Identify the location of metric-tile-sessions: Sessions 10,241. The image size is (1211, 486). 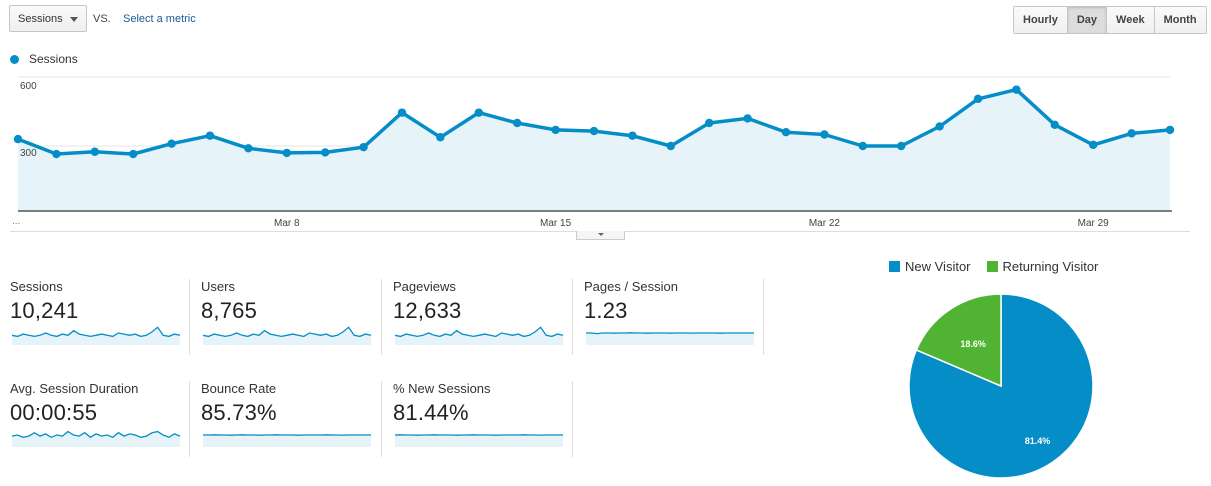
(96, 317).